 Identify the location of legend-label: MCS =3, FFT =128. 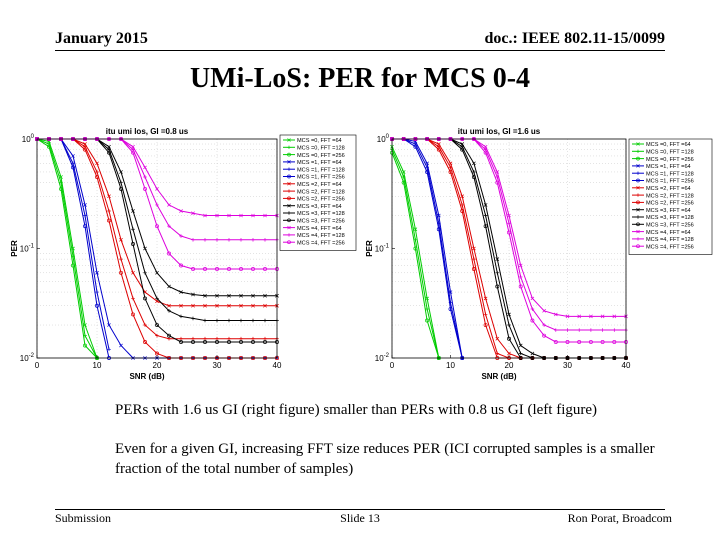
(670, 218).